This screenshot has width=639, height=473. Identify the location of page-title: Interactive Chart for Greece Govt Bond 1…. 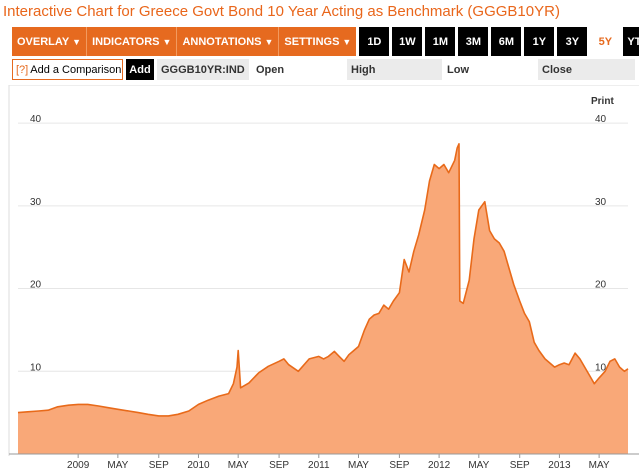
(281, 11).